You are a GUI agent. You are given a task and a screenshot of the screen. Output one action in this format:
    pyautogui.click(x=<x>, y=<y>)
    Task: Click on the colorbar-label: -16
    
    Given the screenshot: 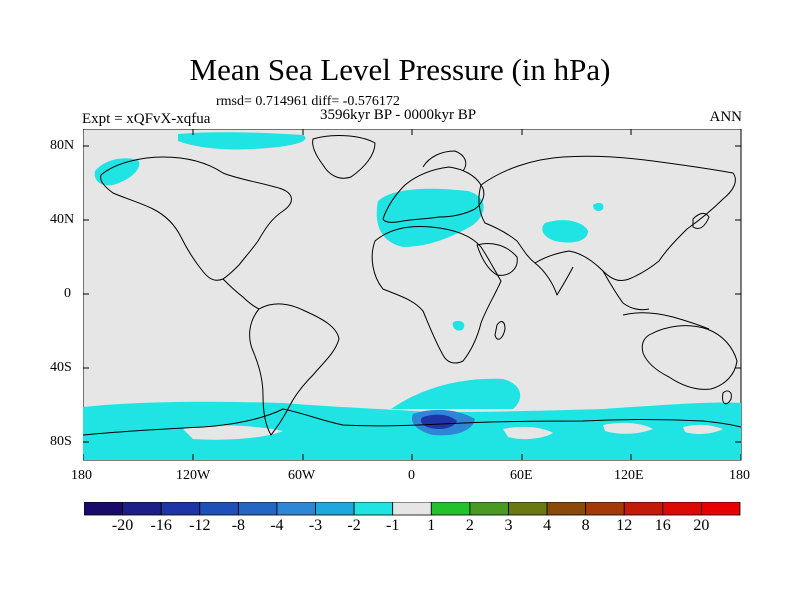 What is the action you would take?
    pyautogui.click(x=161, y=525)
    